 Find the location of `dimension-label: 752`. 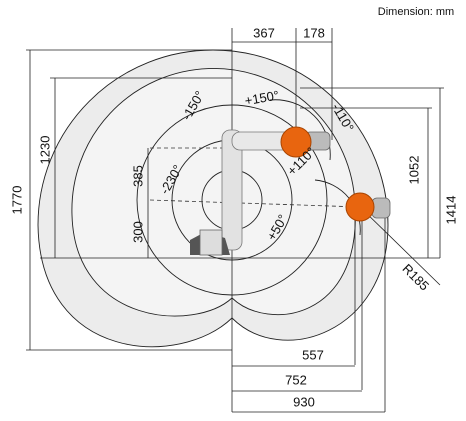

dimension-label: 752 is located at coordinates (296, 379).